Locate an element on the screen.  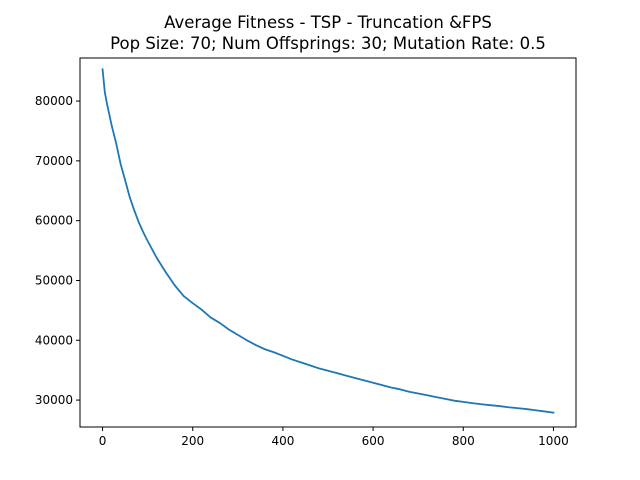
y-tick-label: 40000 is located at coordinates (54, 340).